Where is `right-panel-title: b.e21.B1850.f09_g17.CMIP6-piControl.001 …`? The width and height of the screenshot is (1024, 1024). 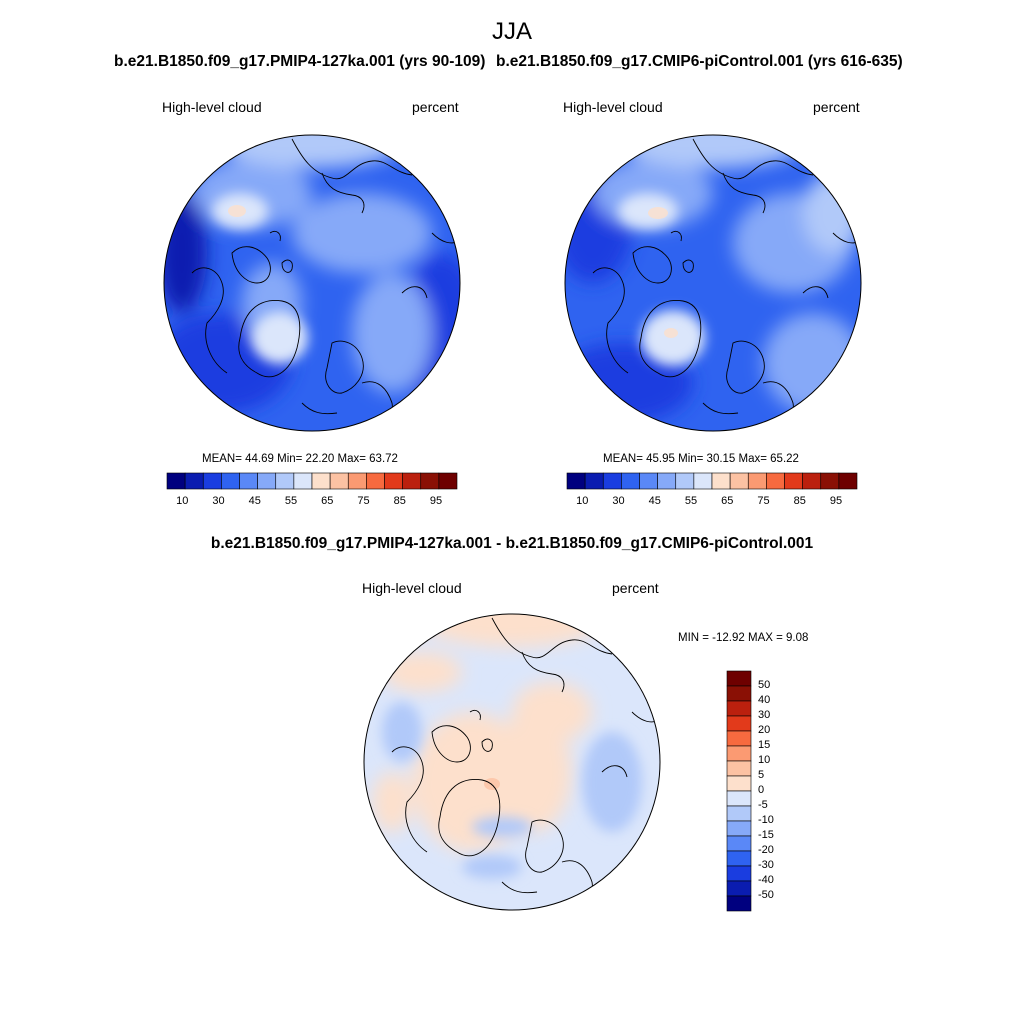 right-panel-title: b.e21.B1850.f09_g17.CMIP6-piControl.001 … is located at coordinates (699, 61).